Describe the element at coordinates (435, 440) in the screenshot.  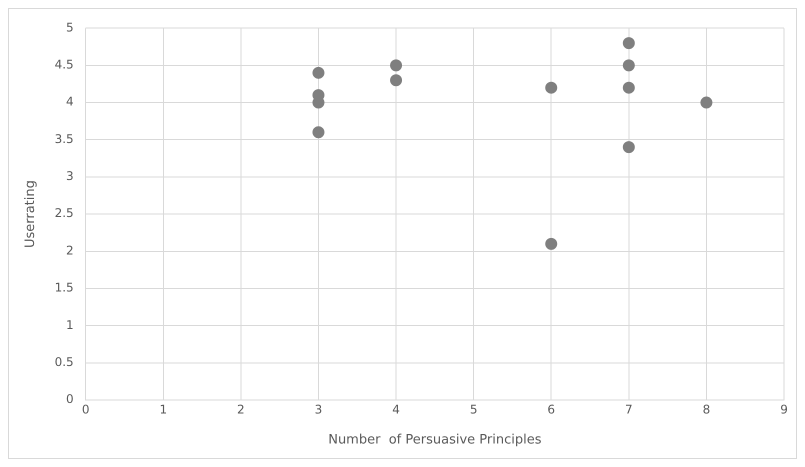
I see `x-axis-title: Number of Persuasive Principles` at that location.